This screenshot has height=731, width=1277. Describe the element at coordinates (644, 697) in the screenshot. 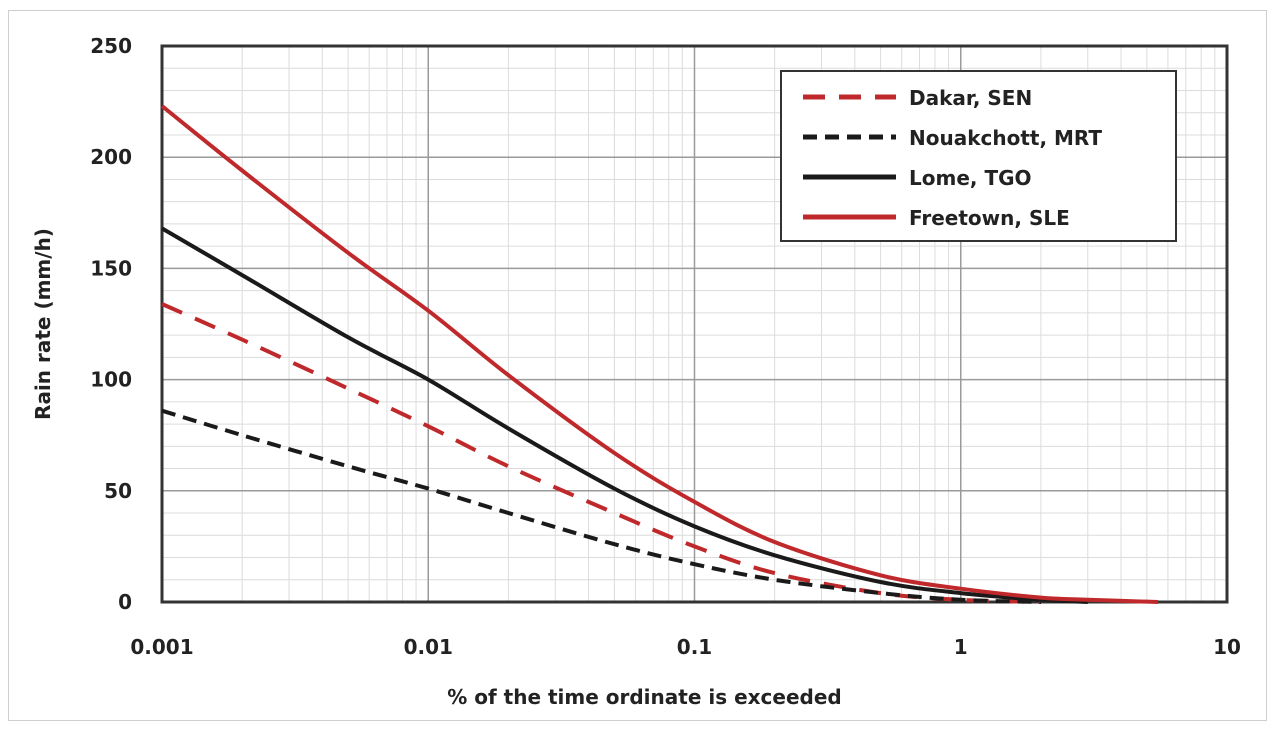

I see `x-axis-title: % of the time ordinate is exceeded` at that location.